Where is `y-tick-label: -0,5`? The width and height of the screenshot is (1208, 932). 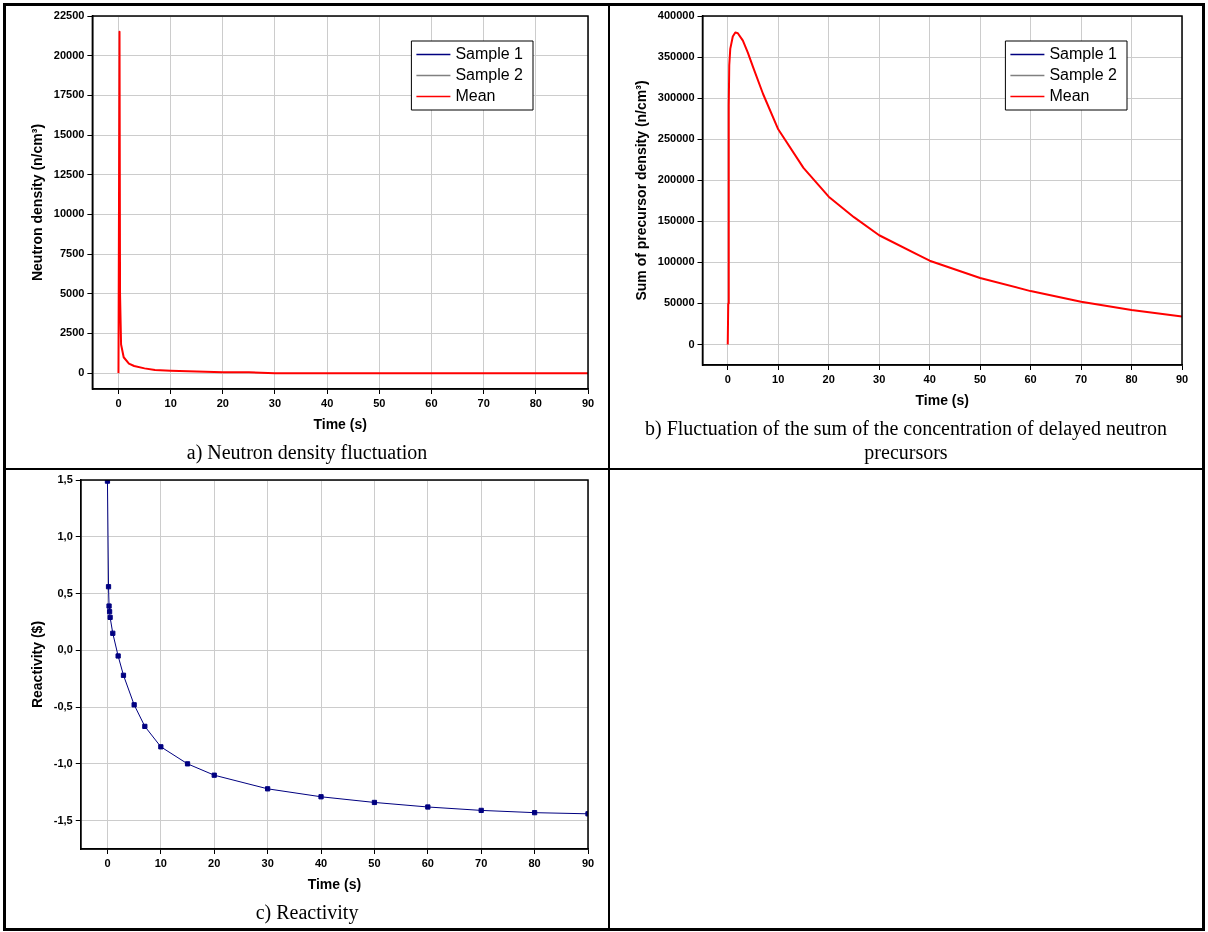 y-tick-label: -0,5 is located at coordinates (63, 706).